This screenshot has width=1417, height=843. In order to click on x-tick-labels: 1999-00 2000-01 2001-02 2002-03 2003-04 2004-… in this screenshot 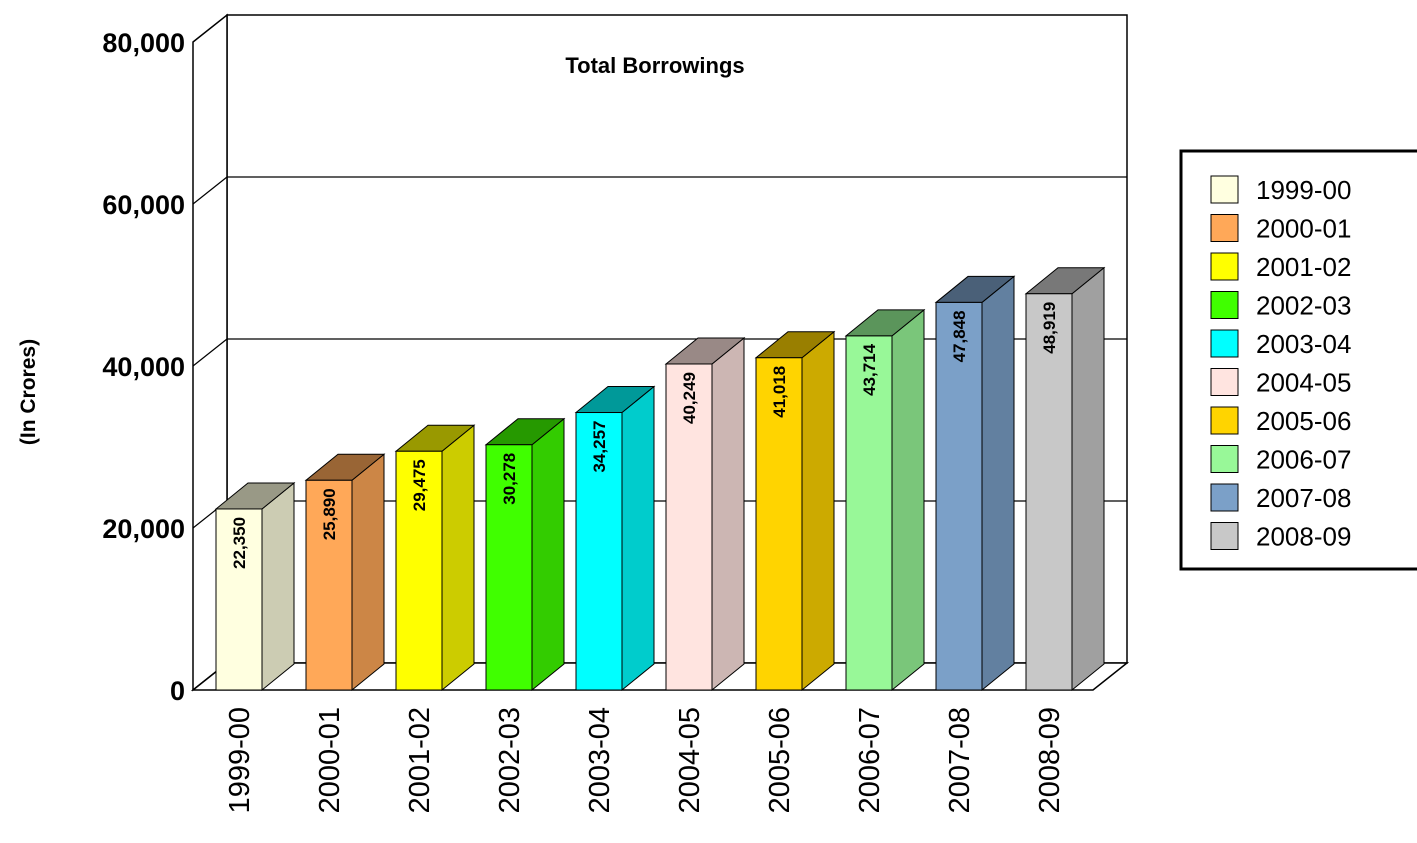, I will do `click(645, 760)`.